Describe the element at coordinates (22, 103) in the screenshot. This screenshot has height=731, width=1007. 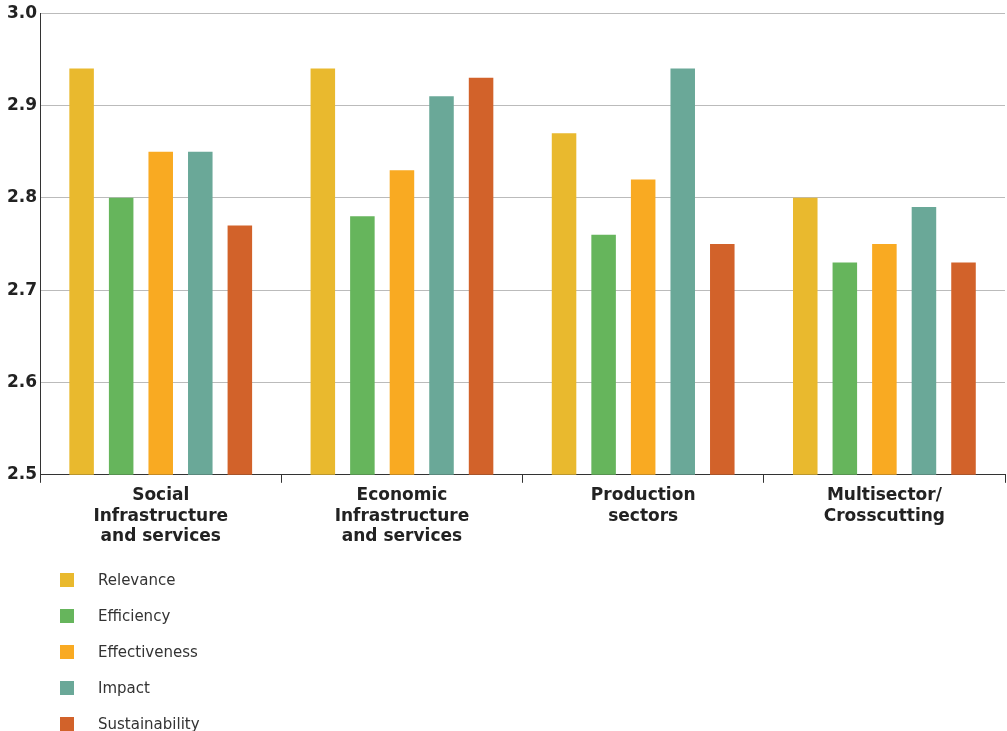
I see `y-tick-label: 2.9` at that location.